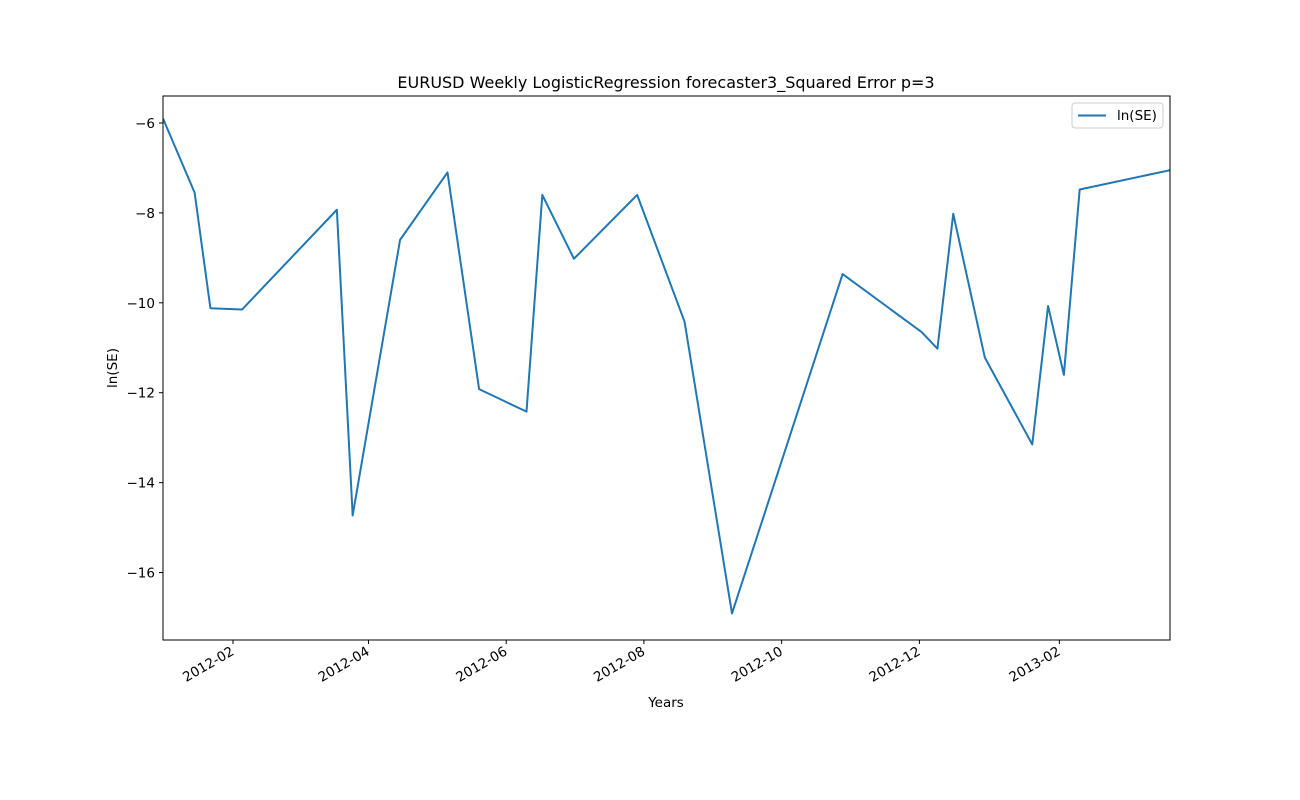 This screenshot has width=1300, height=800. What do you see at coordinates (665, 703) in the screenshot?
I see `x-axis-label: Years` at bounding box center [665, 703].